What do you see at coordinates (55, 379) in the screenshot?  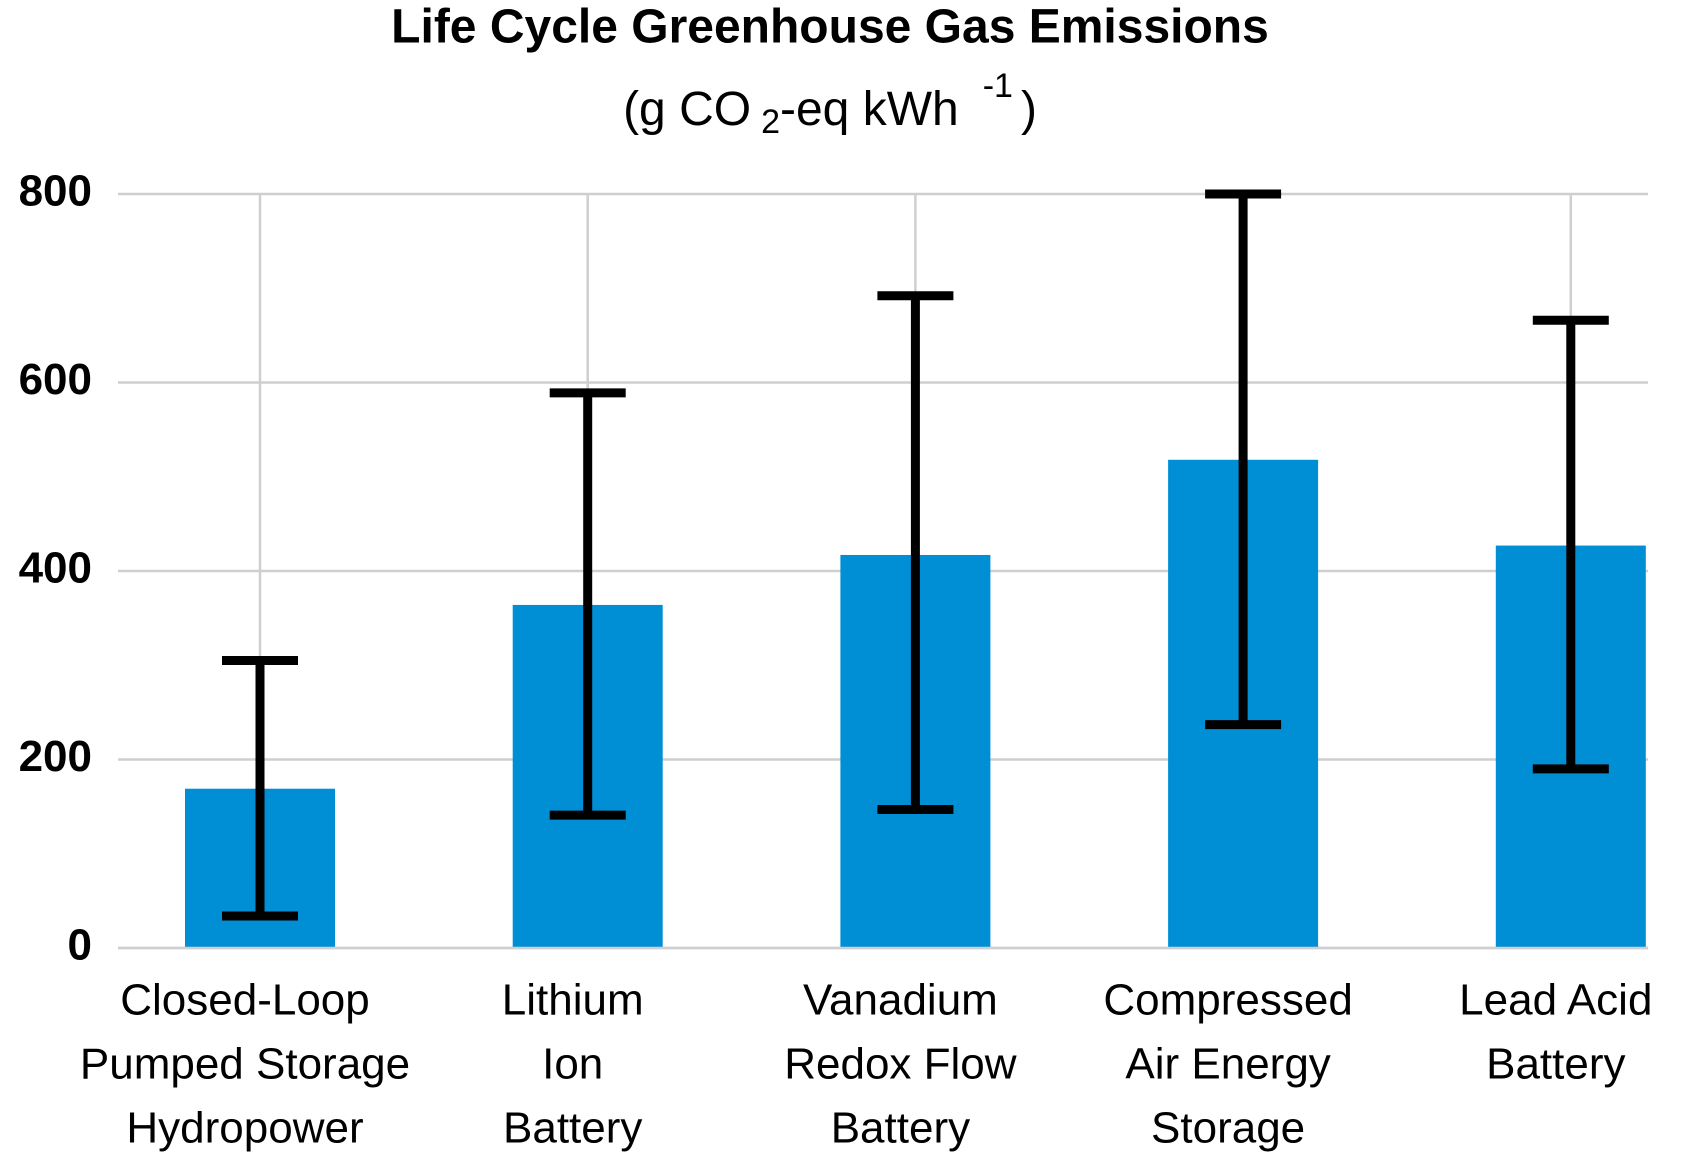 I see `y-tick-label: 600` at bounding box center [55, 379].